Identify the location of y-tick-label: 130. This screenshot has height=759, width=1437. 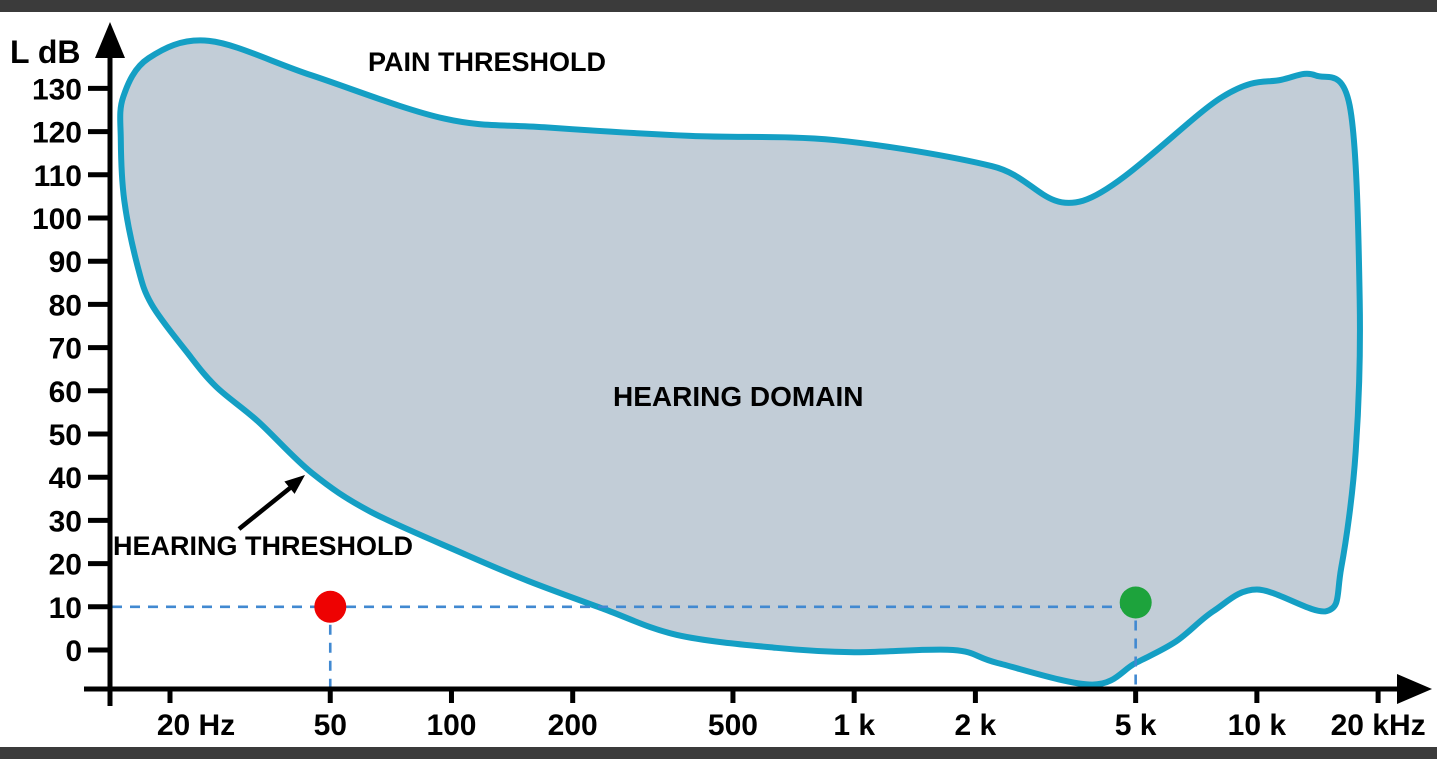
(57, 89).